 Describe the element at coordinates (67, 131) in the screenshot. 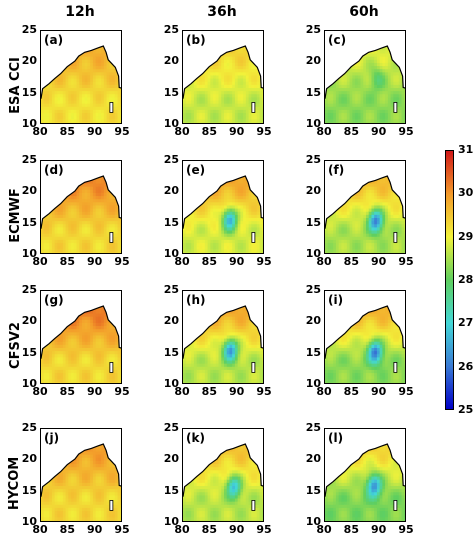

I see `x-tick-label: 85` at that location.